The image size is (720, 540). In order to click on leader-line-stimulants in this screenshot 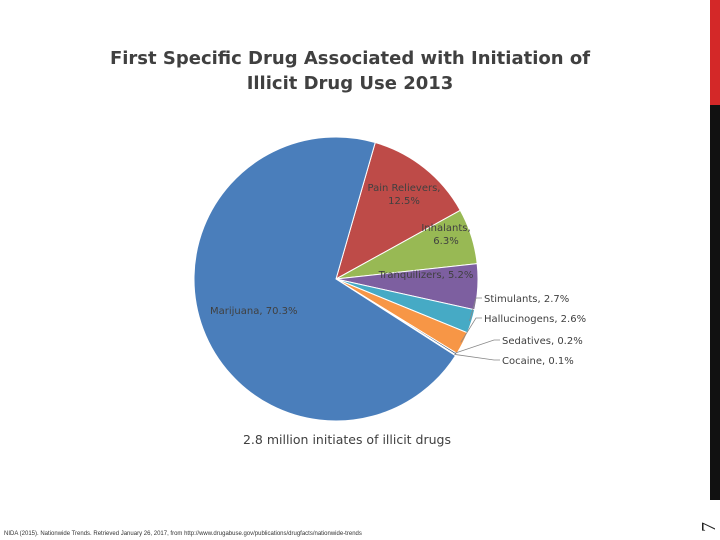, I will do `click(475, 309)`.